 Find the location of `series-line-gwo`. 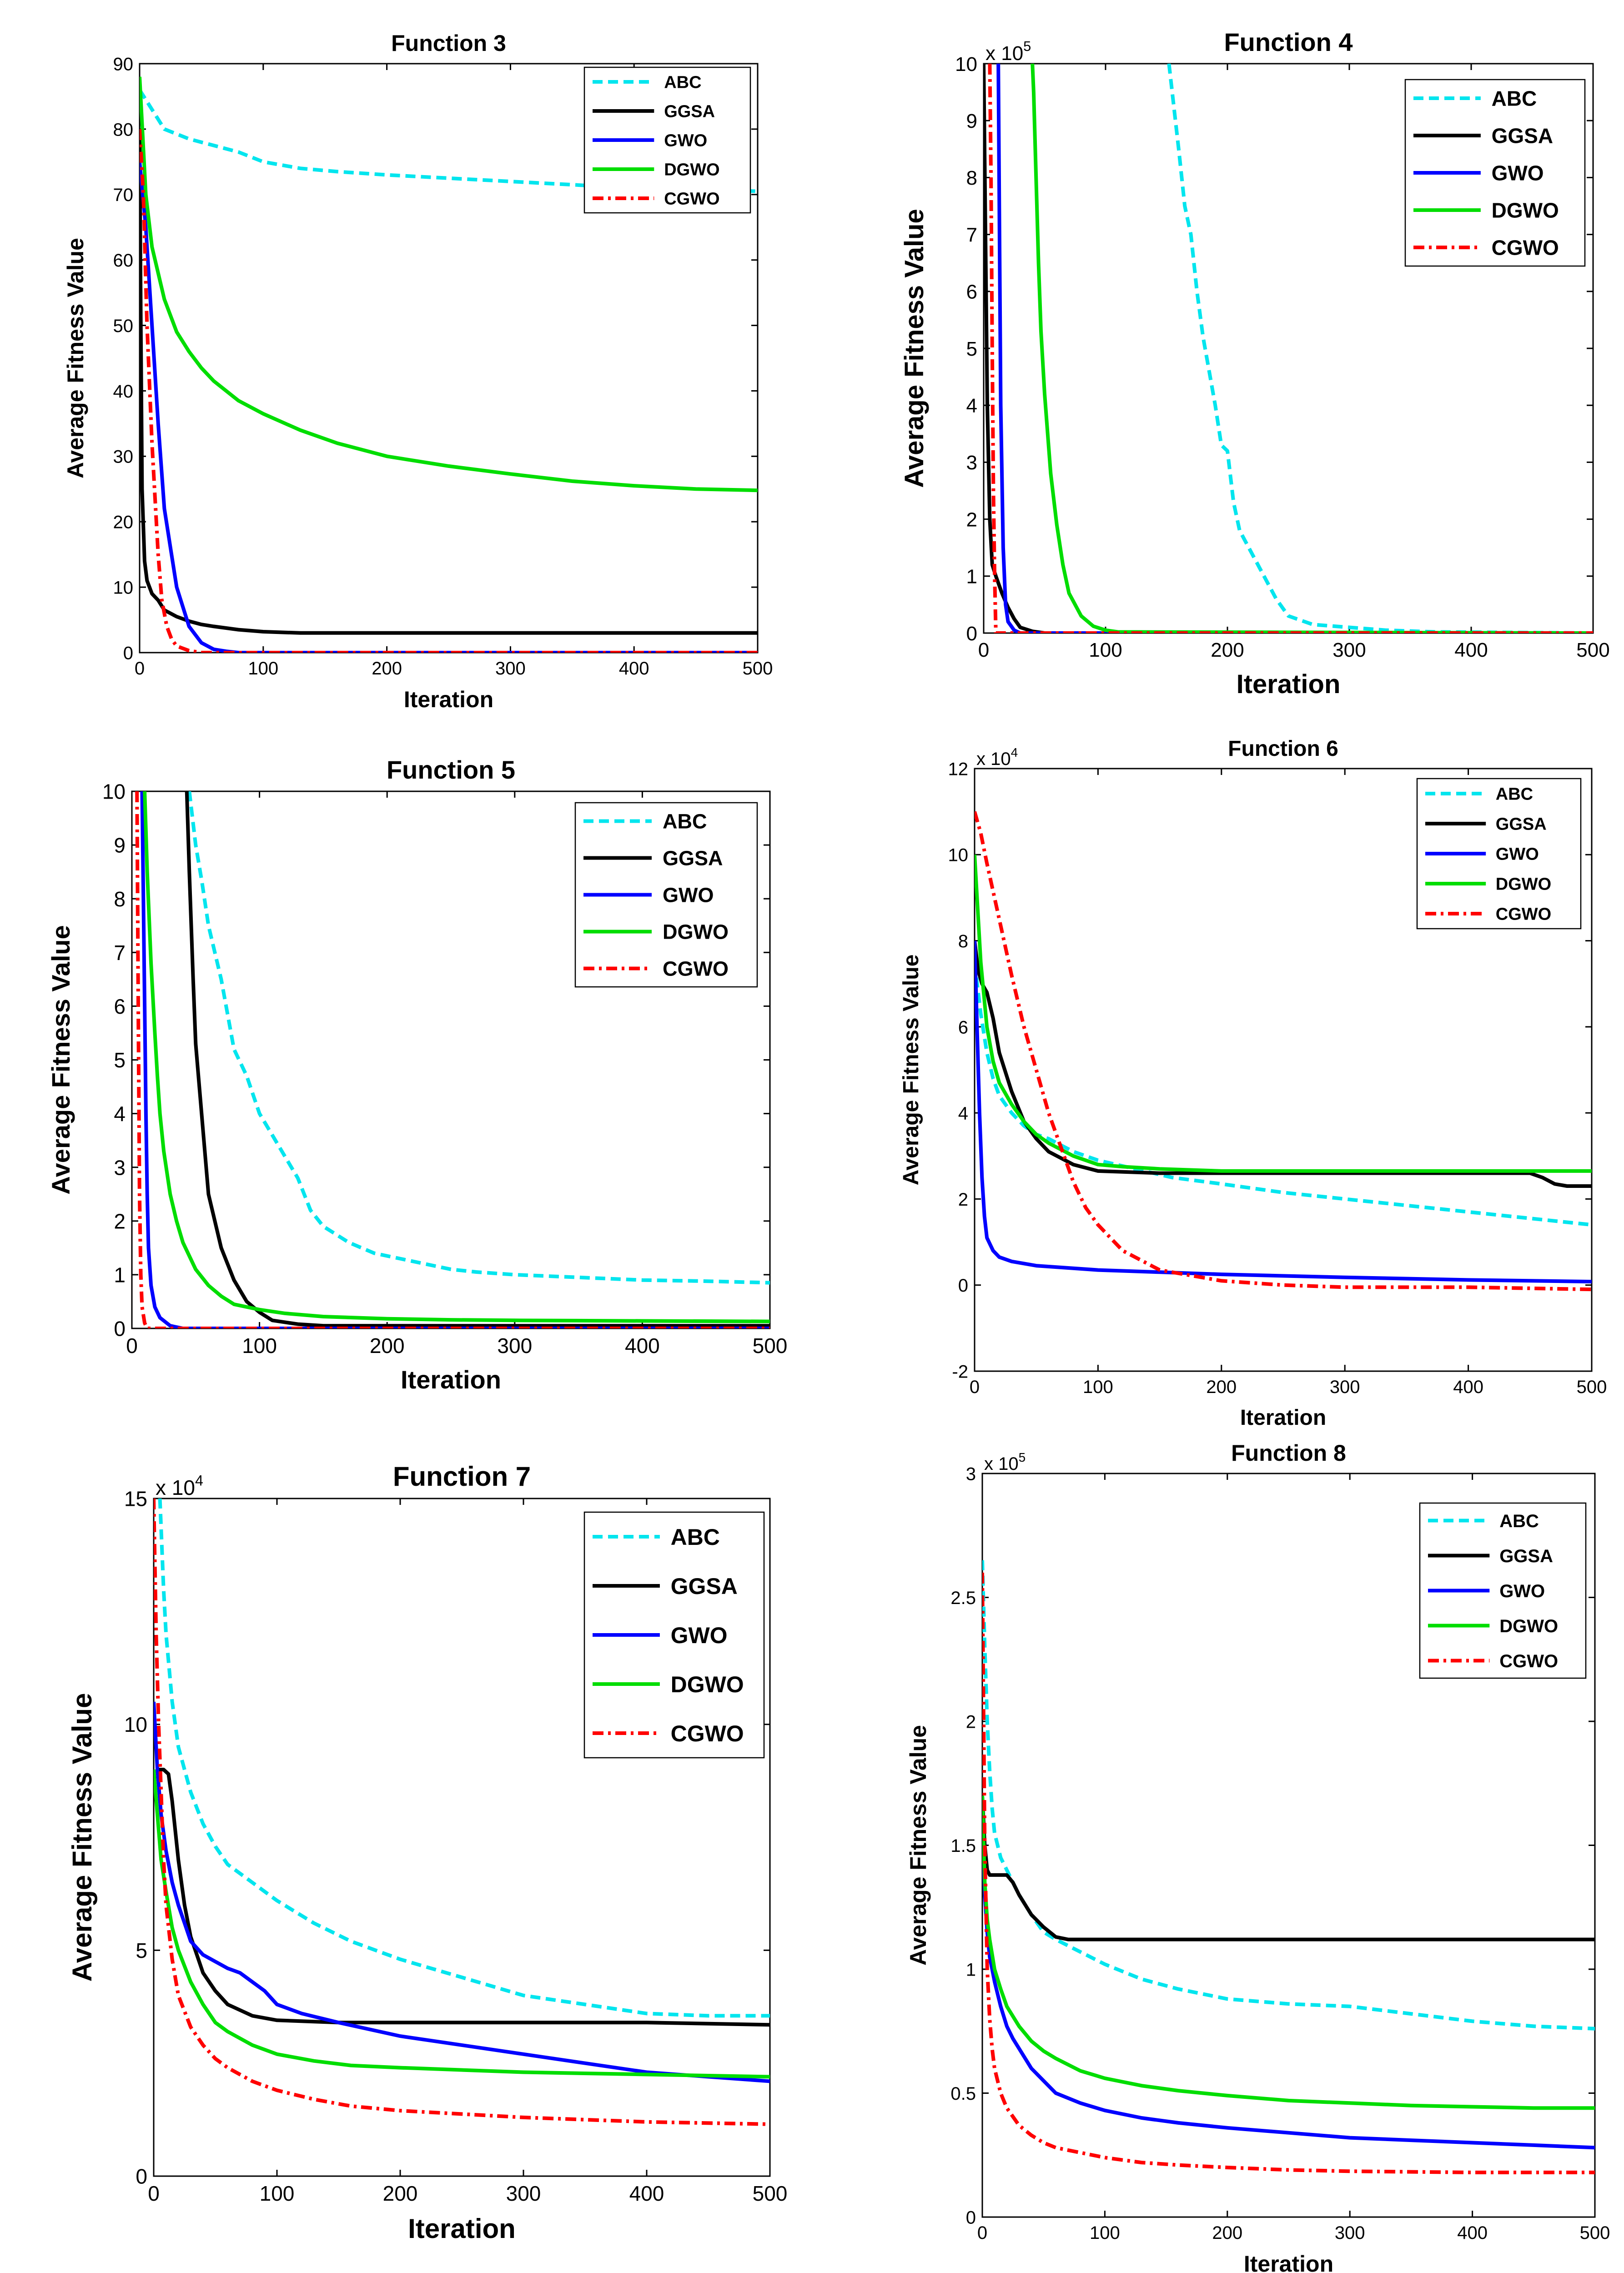

series-line-gwo is located at coordinates (462, 1892).